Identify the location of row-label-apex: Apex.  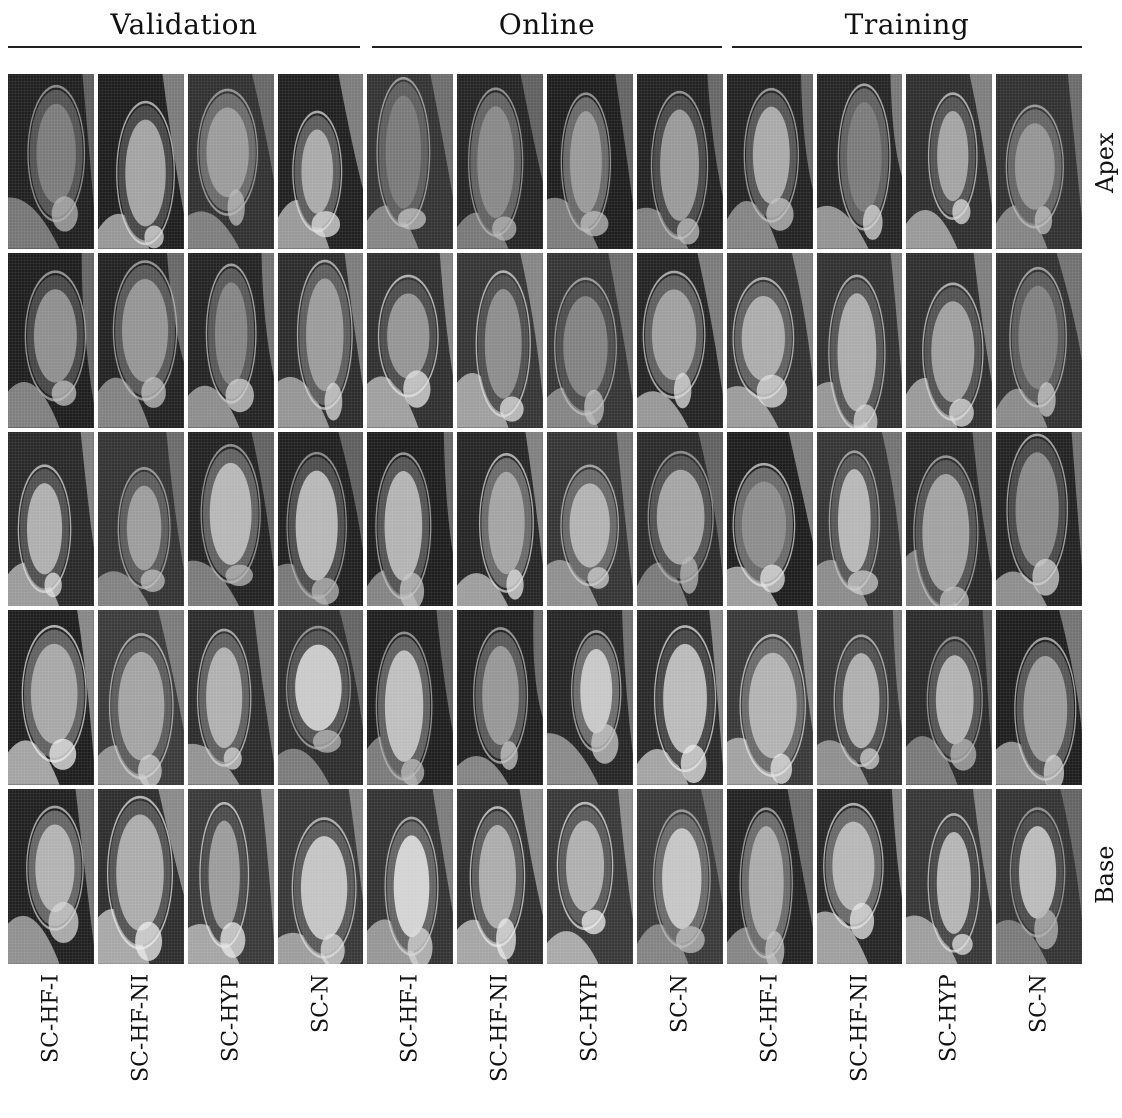
(1105, 163).